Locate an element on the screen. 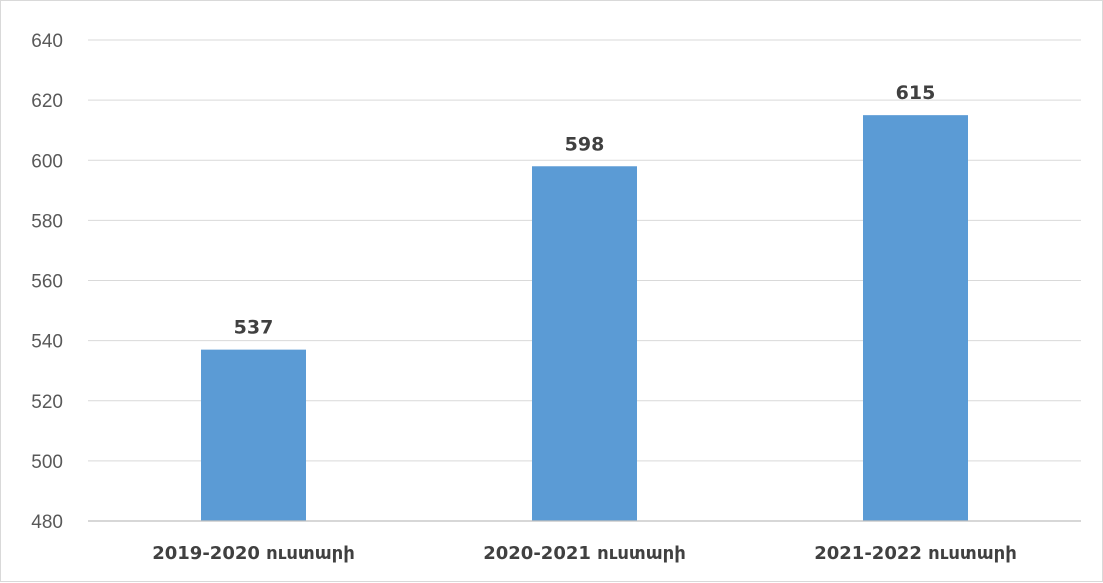  y-tick-label: 520 is located at coordinates (47, 402).